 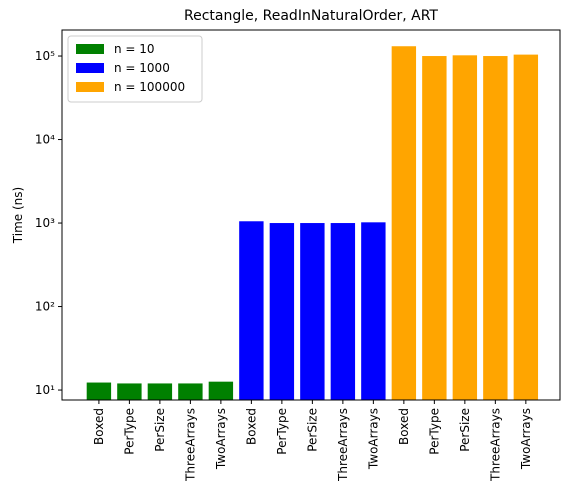 What do you see at coordinates (134, 49) in the screenshot?
I see `legend-label: n = 10` at bounding box center [134, 49].